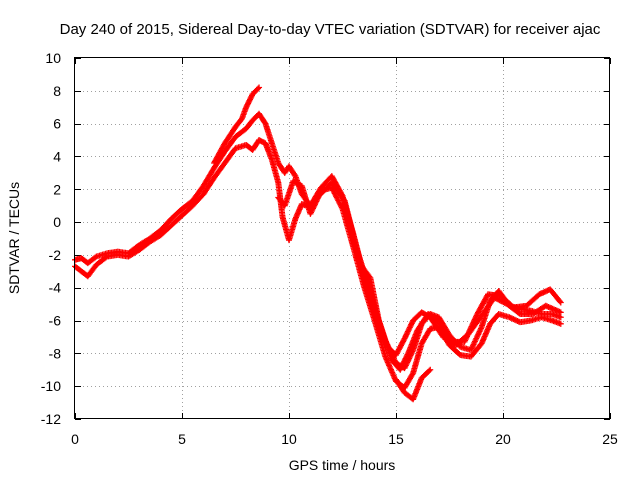 The image size is (640, 480). Describe the element at coordinates (342, 465) in the screenshot. I see `x-axis-title: GPS time / hours` at that location.